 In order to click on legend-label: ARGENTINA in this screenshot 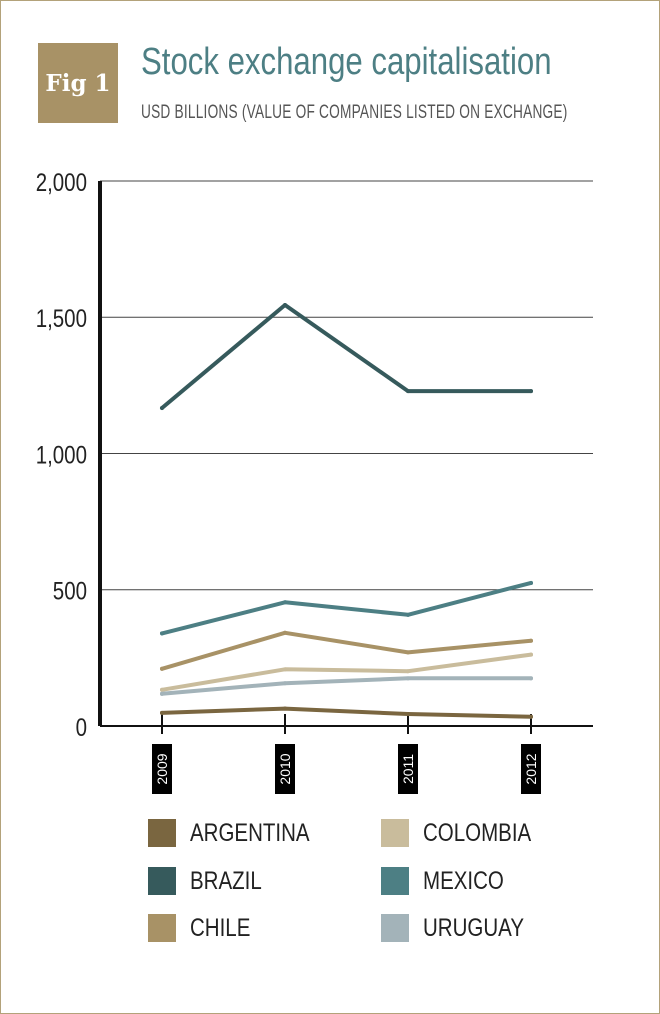, I will do `click(250, 832)`.